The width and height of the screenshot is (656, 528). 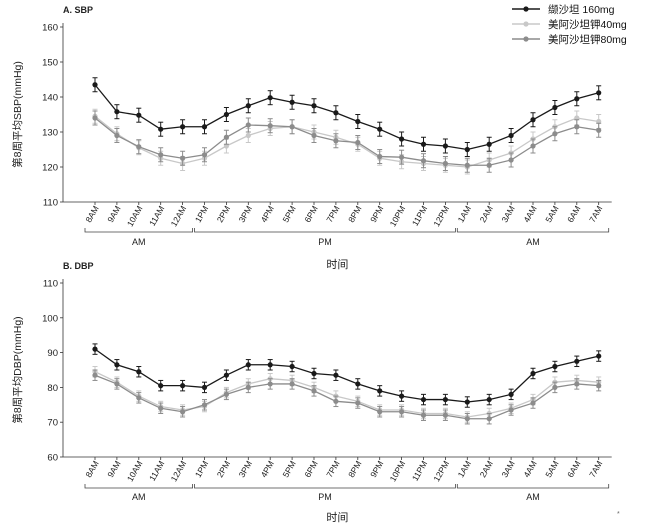 What do you see at coordinates (201, 469) in the screenshot?
I see `x-tick-label: 1PM` at bounding box center [201, 469].